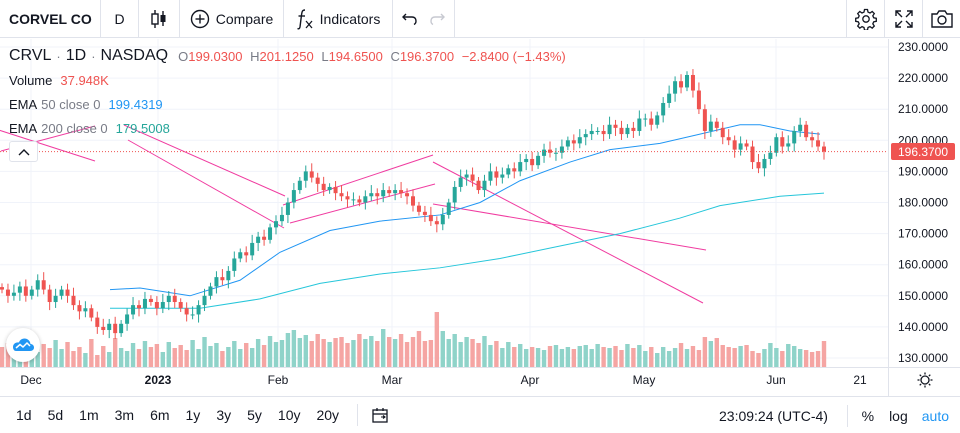 The image size is (960, 433). What do you see at coordinates (941, 19) in the screenshot?
I see `snapshot-button` at bounding box center [941, 19].